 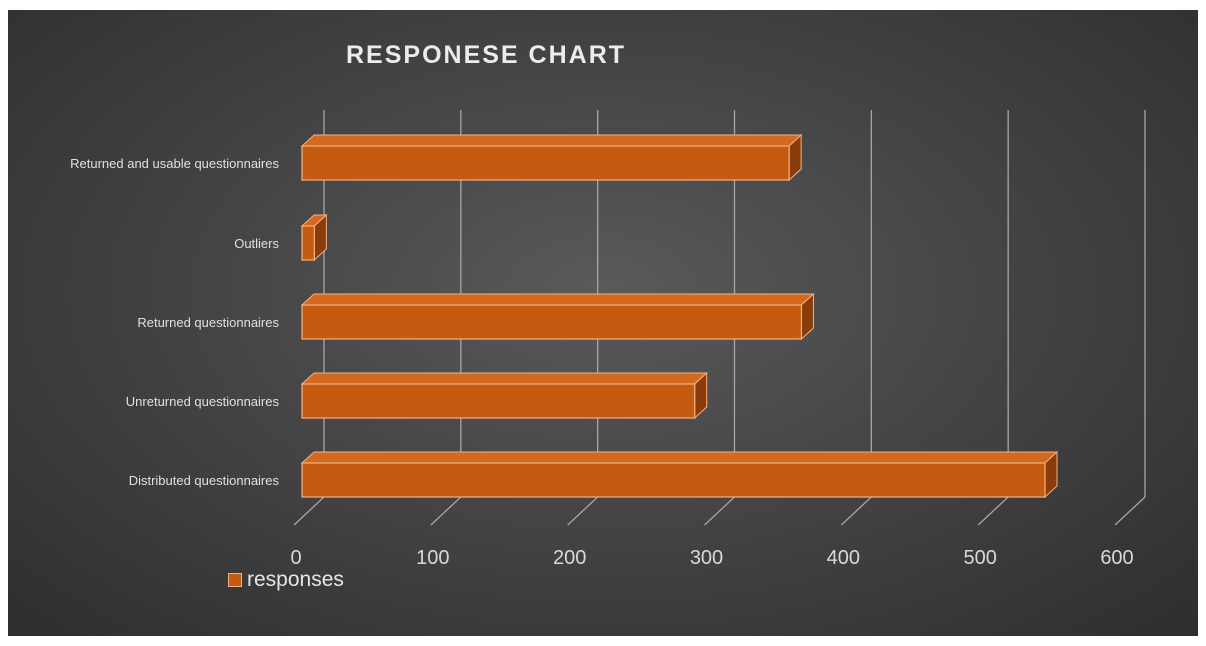 What do you see at coordinates (979, 558) in the screenshot?
I see `x-tick-label: 500` at bounding box center [979, 558].